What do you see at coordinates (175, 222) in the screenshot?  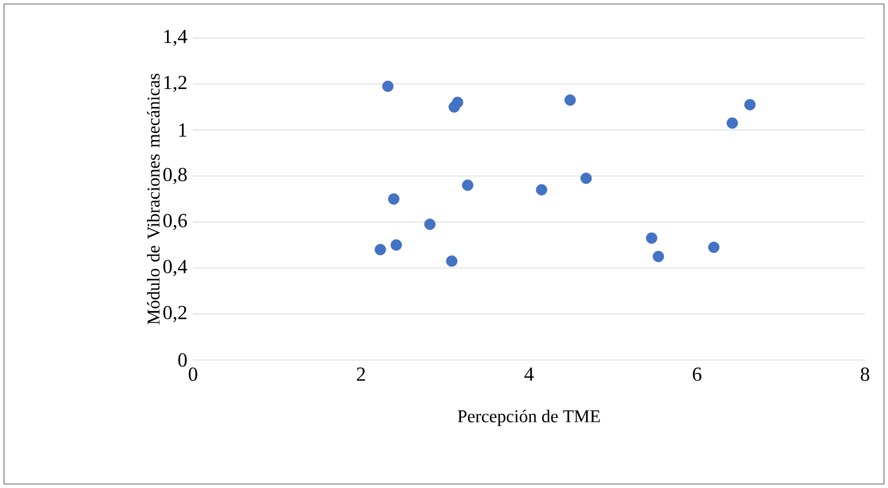 I see `y-tick-label: 0,6` at bounding box center [175, 222].